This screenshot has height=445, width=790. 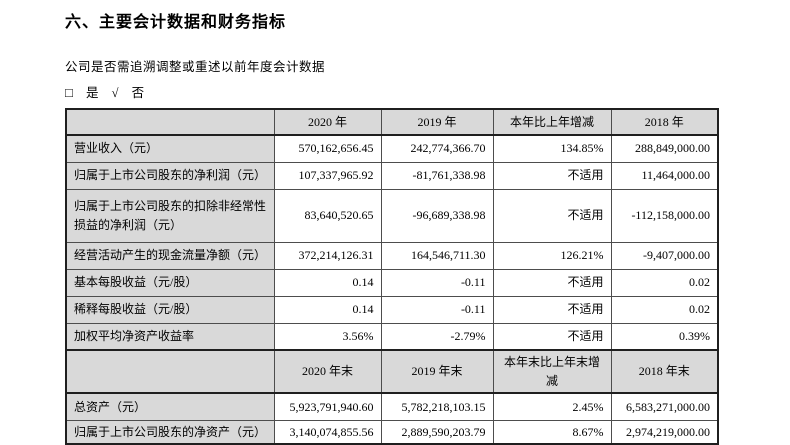 I want to click on value-cell: 5,782,218,103.15, so click(x=437, y=406).